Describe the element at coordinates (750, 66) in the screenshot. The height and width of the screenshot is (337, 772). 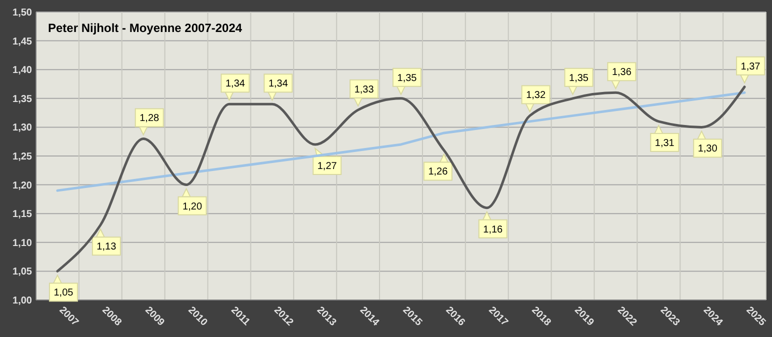
I see `data-label: 1,37` at that location.